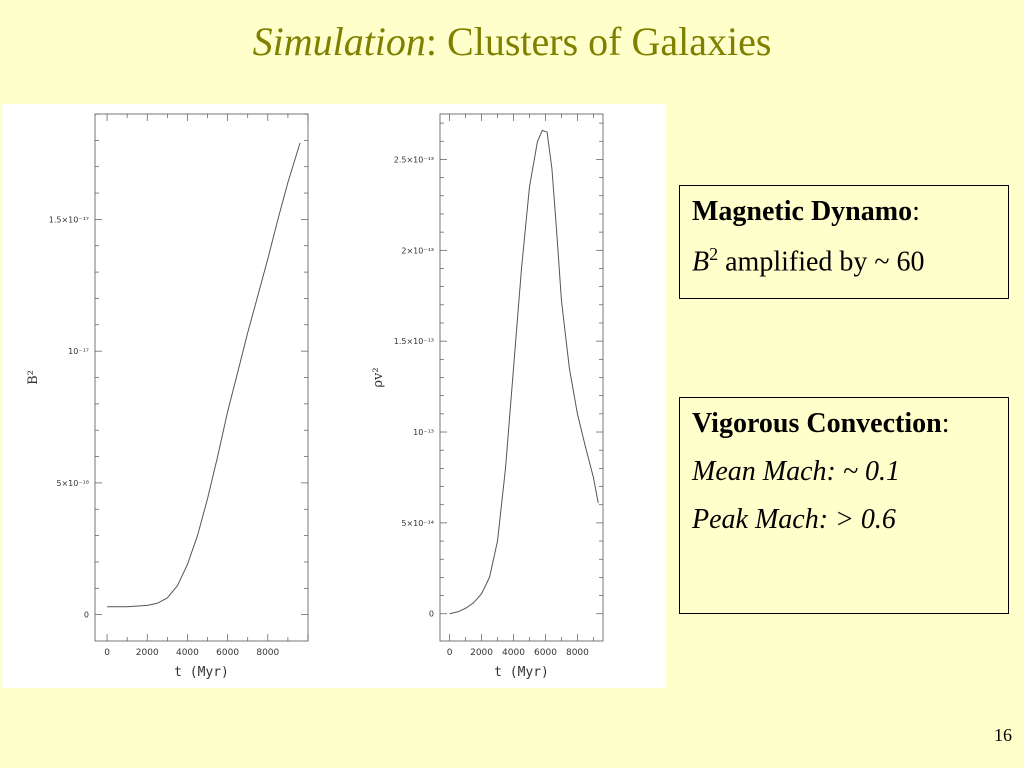 Image resolution: width=1024 pixels, height=768 pixels. What do you see at coordinates (817, 423) in the screenshot?
I see `convection-heading: Vigorous Convection` at bounding box center [817, 423].